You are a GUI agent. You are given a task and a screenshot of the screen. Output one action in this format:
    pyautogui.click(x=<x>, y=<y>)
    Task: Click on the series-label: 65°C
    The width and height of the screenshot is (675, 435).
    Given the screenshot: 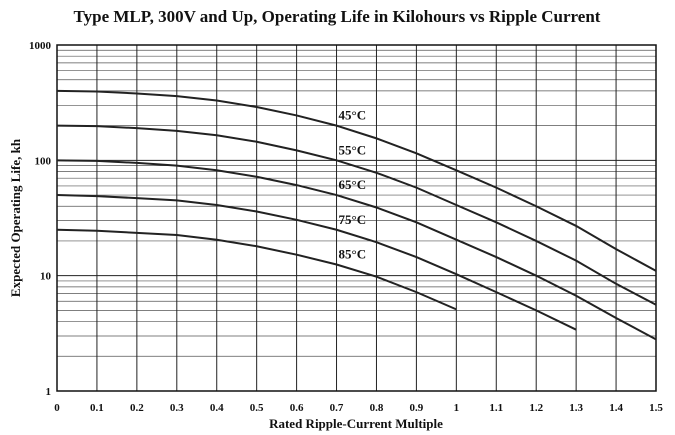 What is the action you would take?
    pyautogui.click(x=353, y=184)
    